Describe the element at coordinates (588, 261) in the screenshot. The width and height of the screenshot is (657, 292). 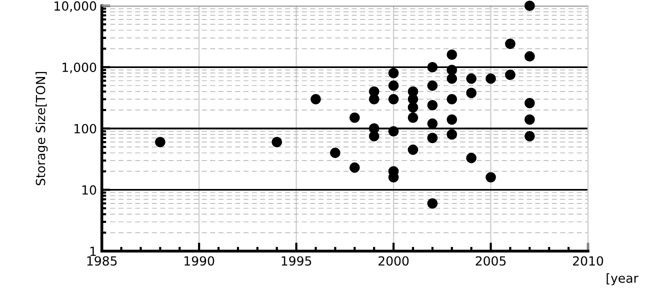
I see `x-tick-label: 2010` at that location.